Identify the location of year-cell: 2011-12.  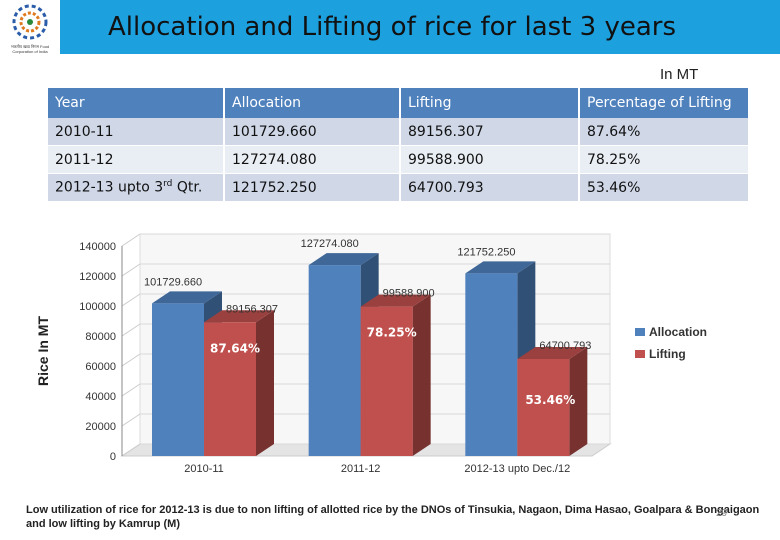
(136, 159).